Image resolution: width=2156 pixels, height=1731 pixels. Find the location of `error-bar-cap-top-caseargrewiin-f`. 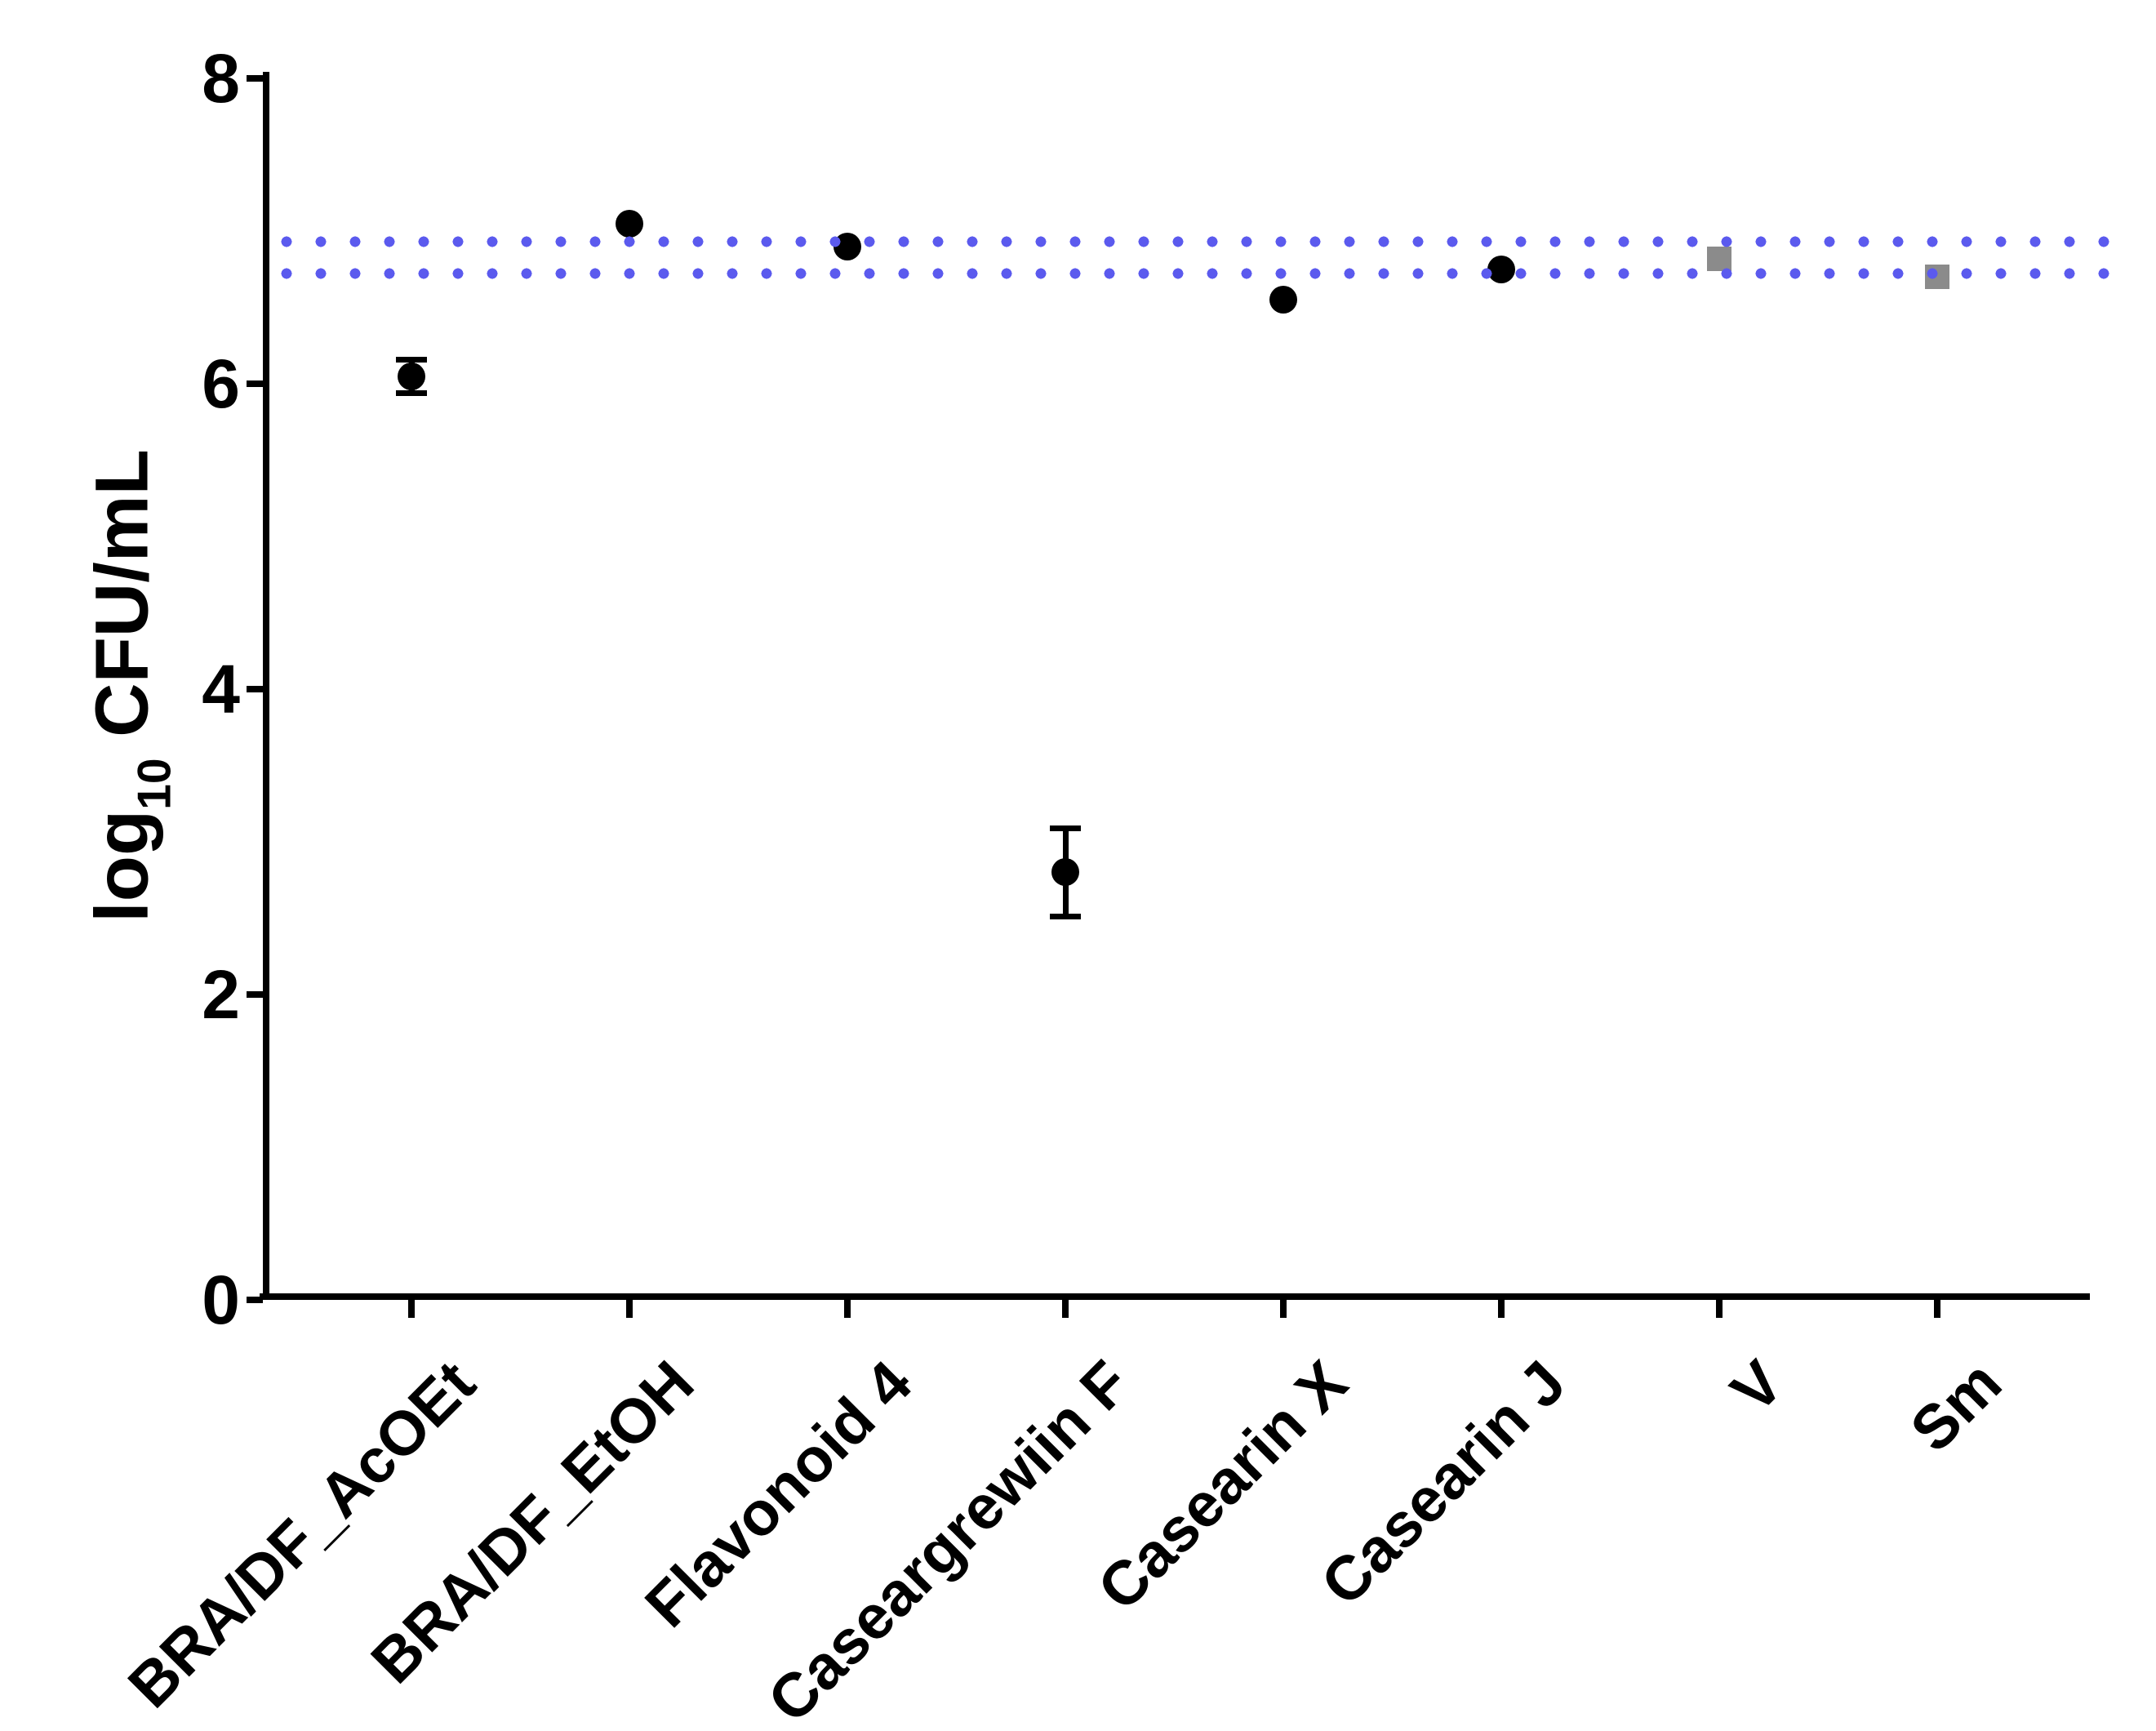

error-bar-cap-top-caseargrewiin-f is located at coordinates (1065, 828).